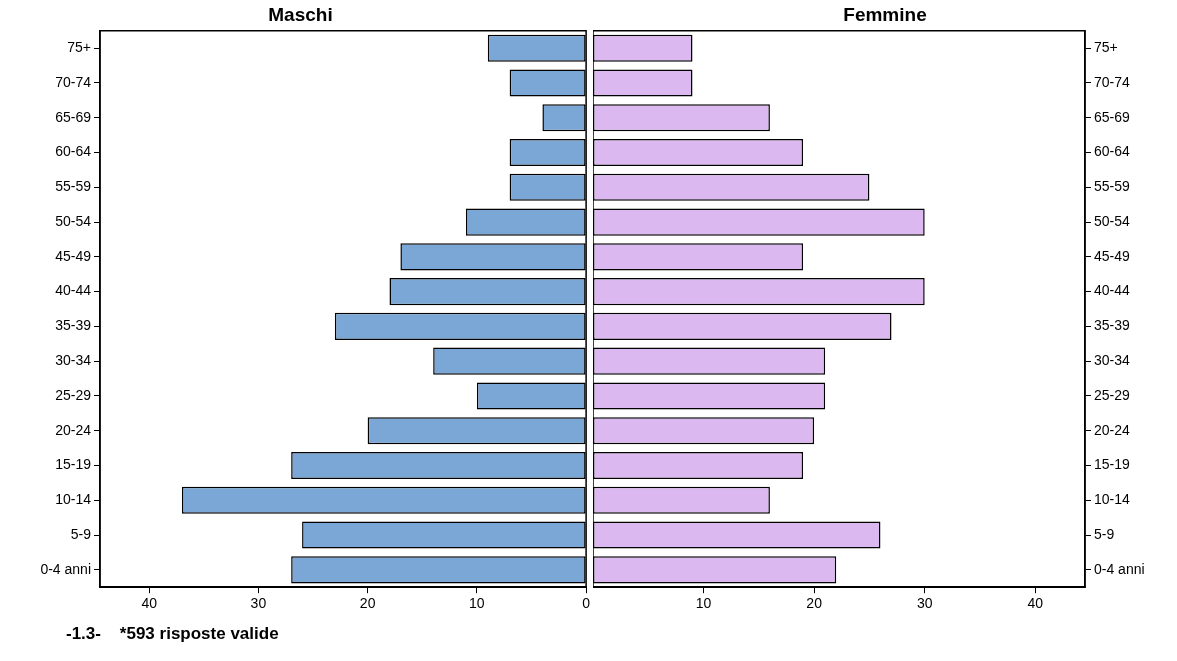  What do you see at coordinates (885, 14) in the screenshot?
I see `chart-title: Femmine` at bounding box center [885, 14].